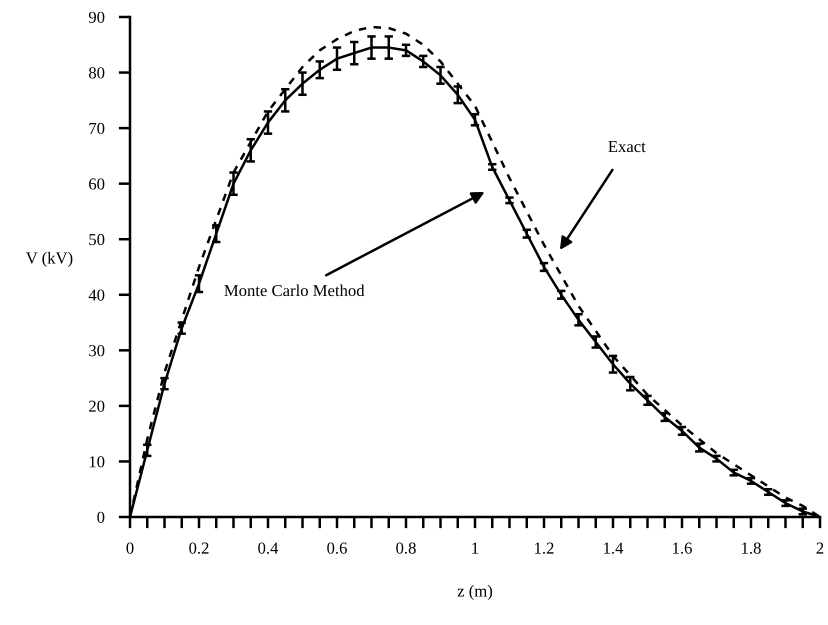 The image size is (828, 625). What do you see at coordinates (96, 295) in the screenshot?
I see `y-tick-label: 40` at bounding box center [96, 295].